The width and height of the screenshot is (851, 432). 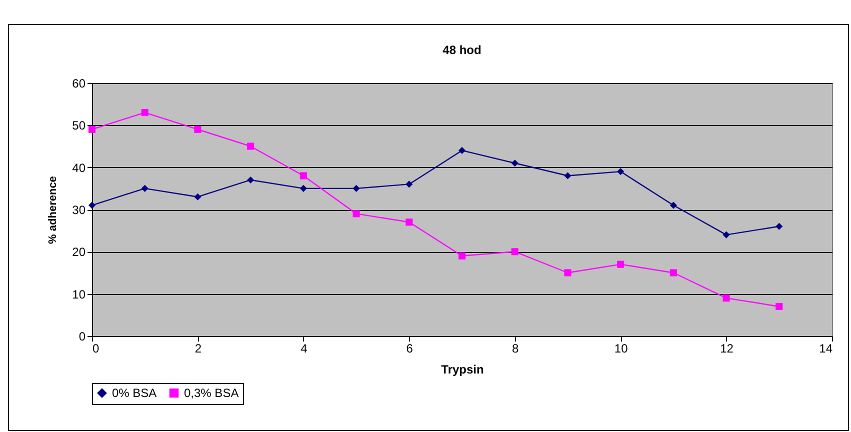 What do you see at coordinates (79, 167) in the screenshot?
I see `y-tick-label: 40` at bounding box center [79, 167].